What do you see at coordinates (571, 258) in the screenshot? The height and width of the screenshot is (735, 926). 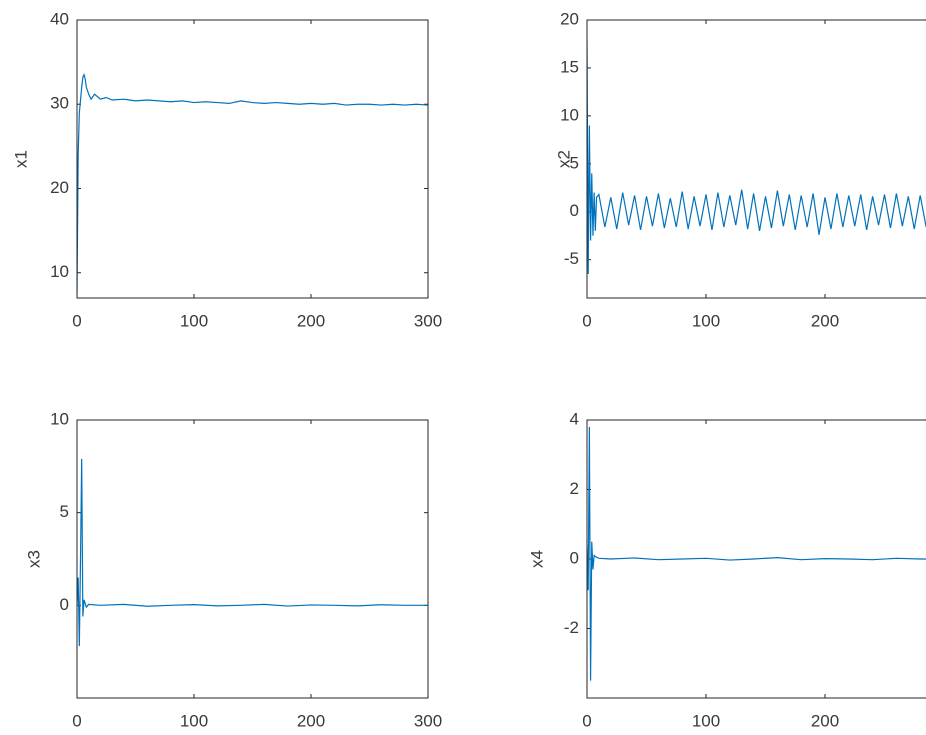 I see `y-tick-label: -5` at bounding box center [571, 258].